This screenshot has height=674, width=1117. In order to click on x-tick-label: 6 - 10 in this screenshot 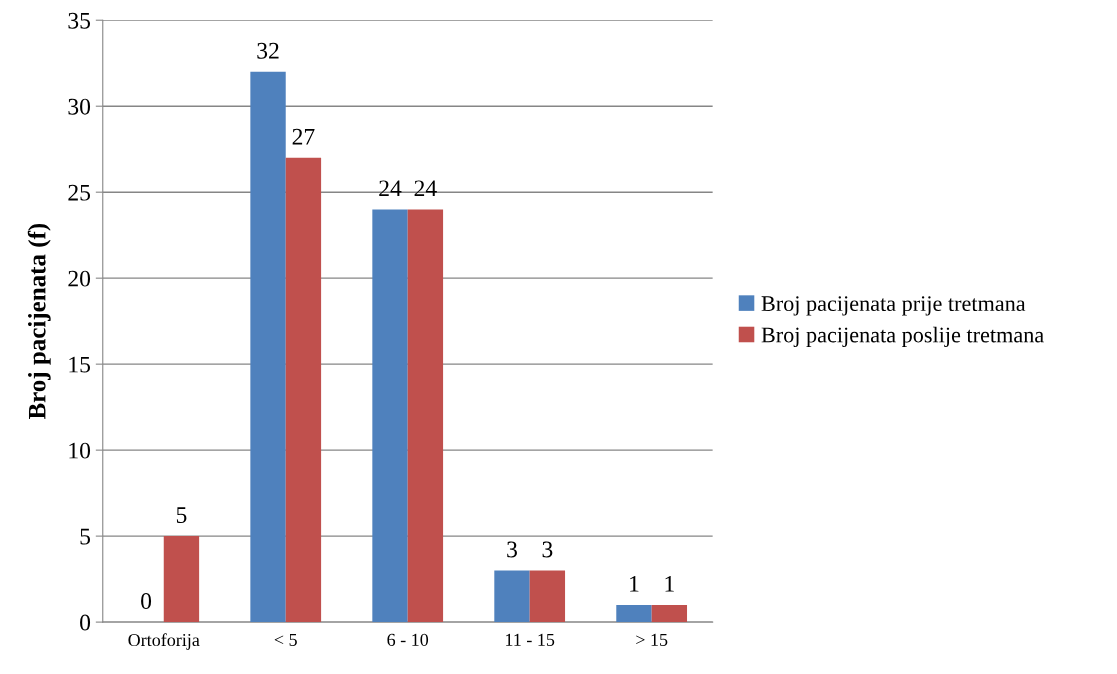, I will do `click(408, 639)`.